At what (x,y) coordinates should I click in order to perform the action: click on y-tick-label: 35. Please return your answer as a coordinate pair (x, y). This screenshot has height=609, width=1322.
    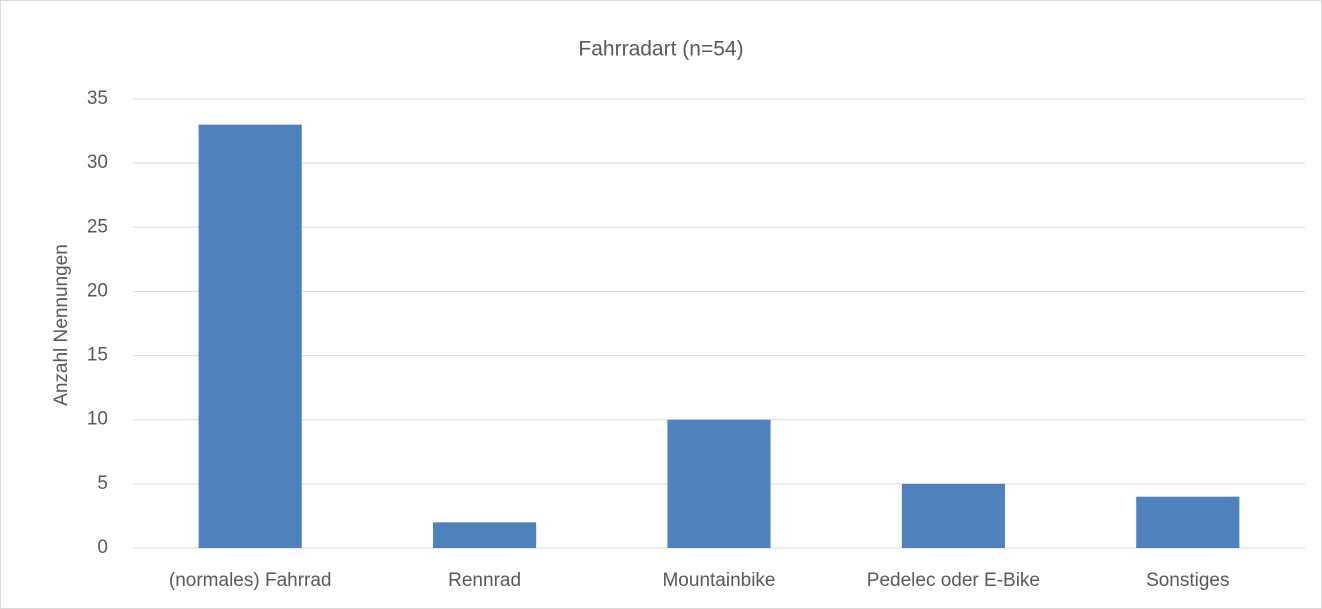
    Looking at the image, I should click on (97, 98).